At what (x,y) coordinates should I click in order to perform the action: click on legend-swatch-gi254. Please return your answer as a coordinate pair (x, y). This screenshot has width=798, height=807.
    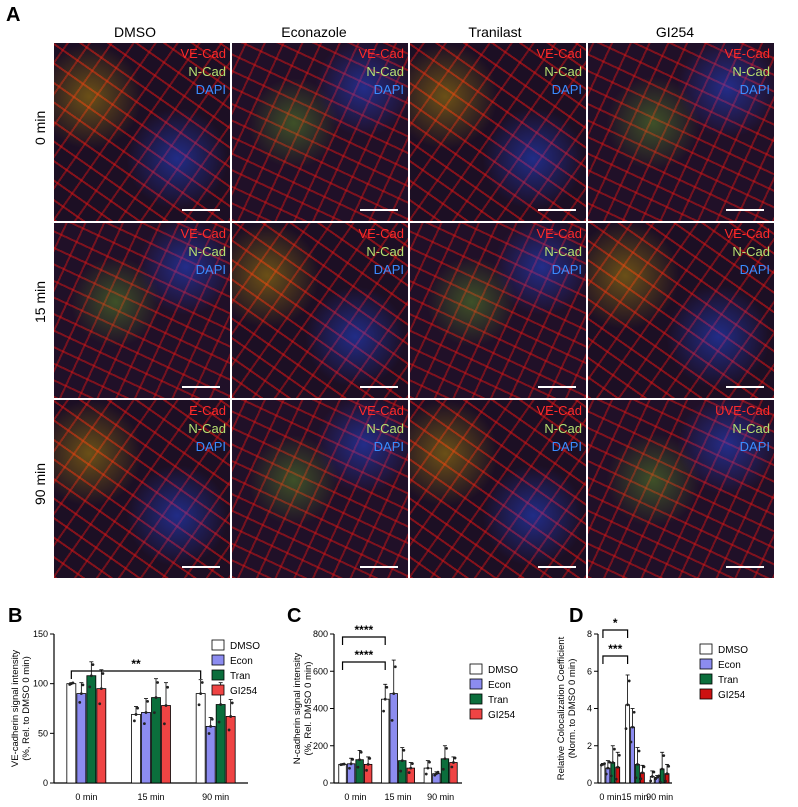
    Looking at the image, I should click on (706, 694).